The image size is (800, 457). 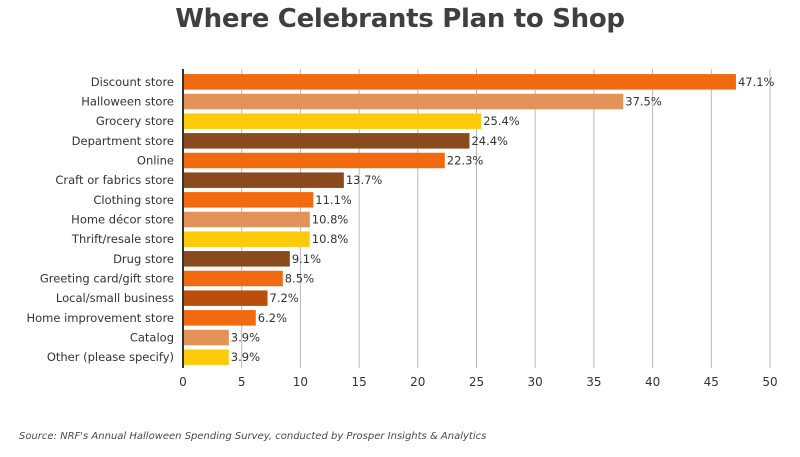 I want to click on x-tick-label-0: 0, so click(x=183, y=382).